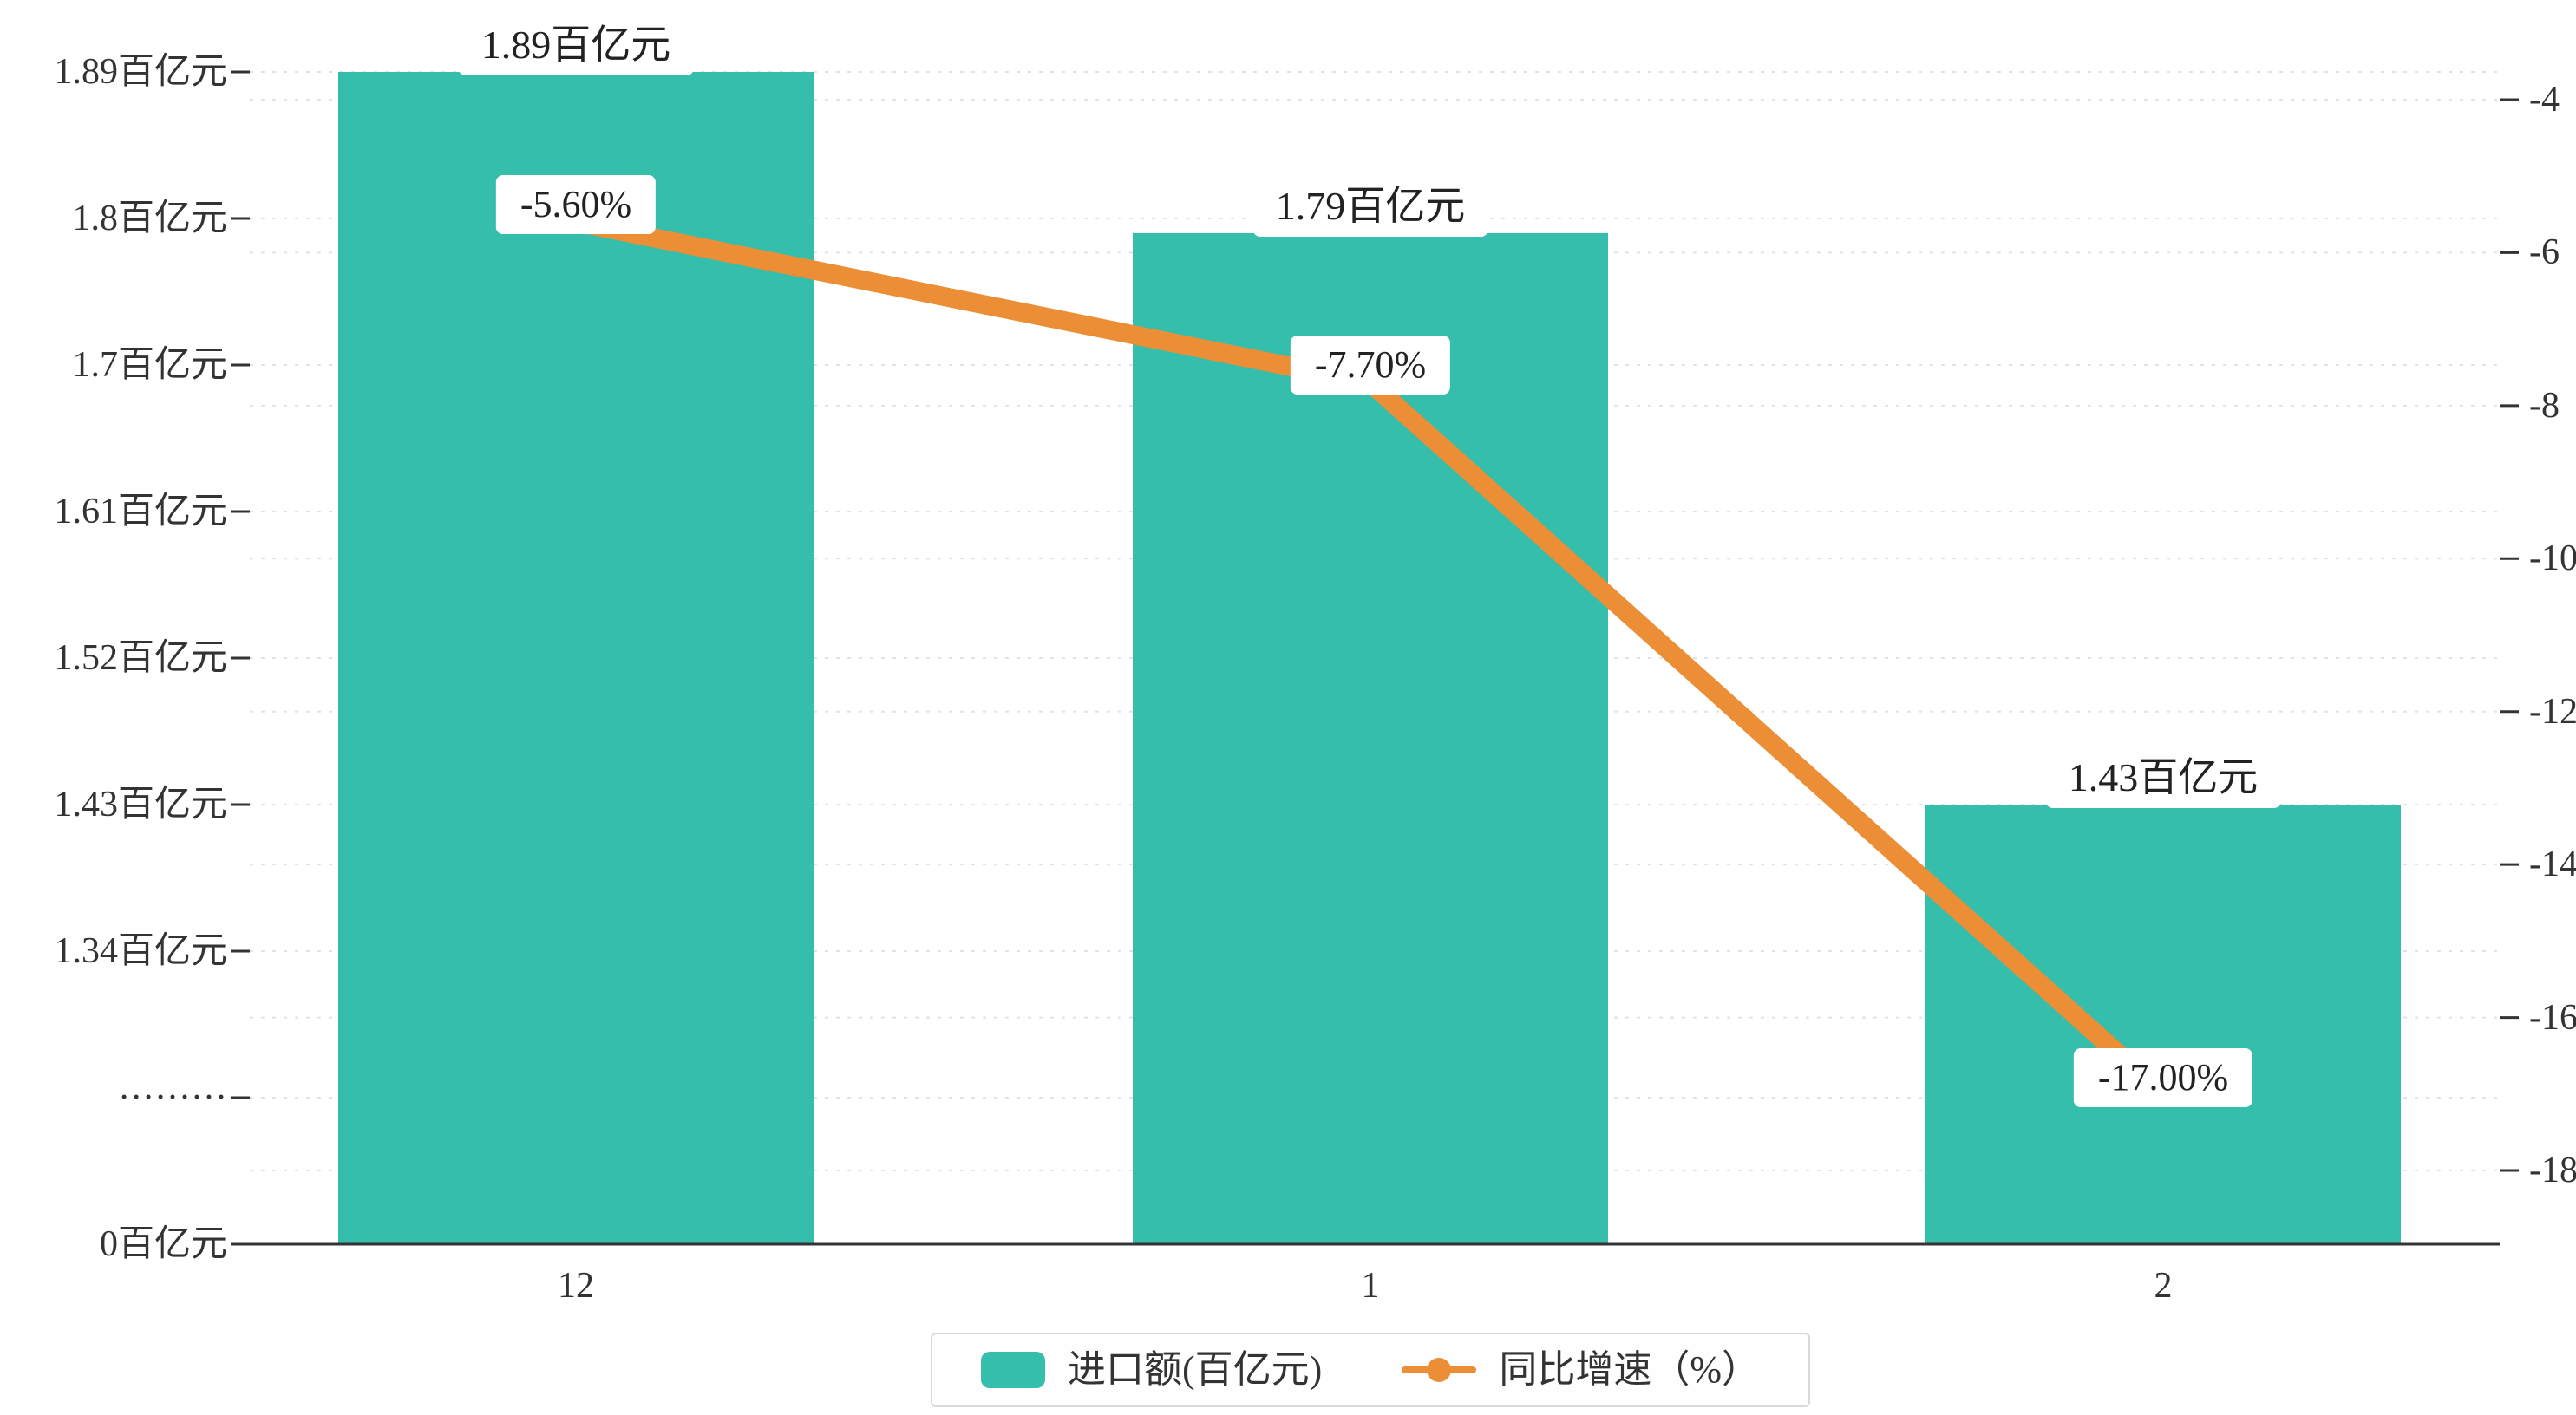 This screenshot has width=2576, height=1415. What do you see at coordinates (140, 511) in the screenshot?
I see `left-axis-tick-label: 1.61百亿元` at bounding box center [140, 511].